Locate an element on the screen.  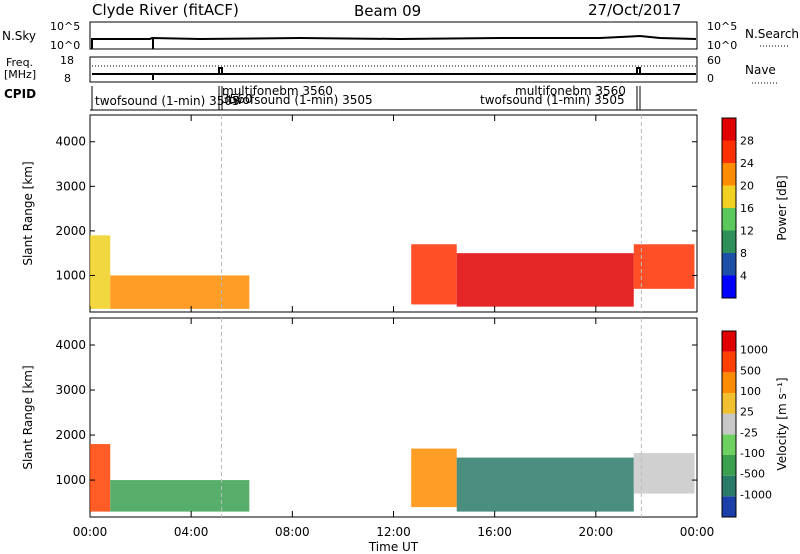
power-colorbar-tick-label: 28 is located at coordinates (747, 141).